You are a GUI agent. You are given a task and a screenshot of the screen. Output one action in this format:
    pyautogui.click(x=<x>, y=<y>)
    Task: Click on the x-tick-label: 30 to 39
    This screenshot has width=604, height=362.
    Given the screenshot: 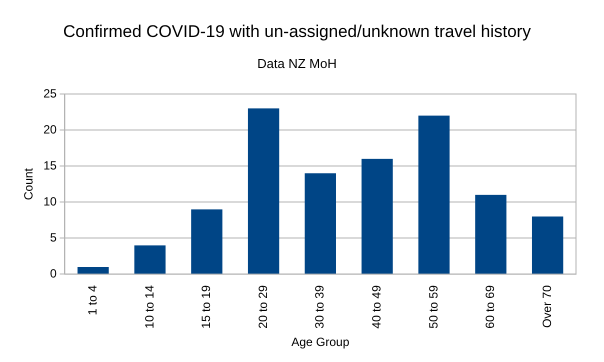 What is the action you would take?
    pyautogui.click(x=319, y=306)
    